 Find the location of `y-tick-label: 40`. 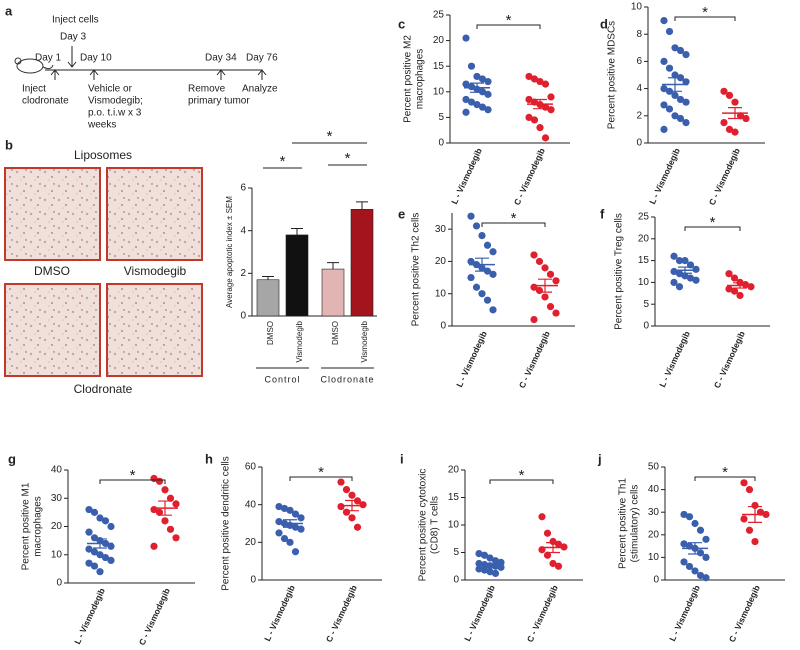

y-tick-label: 40 is located at coordinates (251, 504).